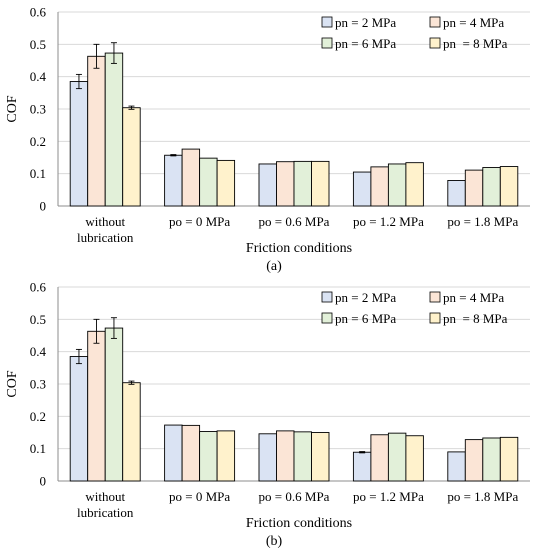 The height and width of the screenshot is (550, 548). I want to click on panel-label: (a), so click(274, 266).